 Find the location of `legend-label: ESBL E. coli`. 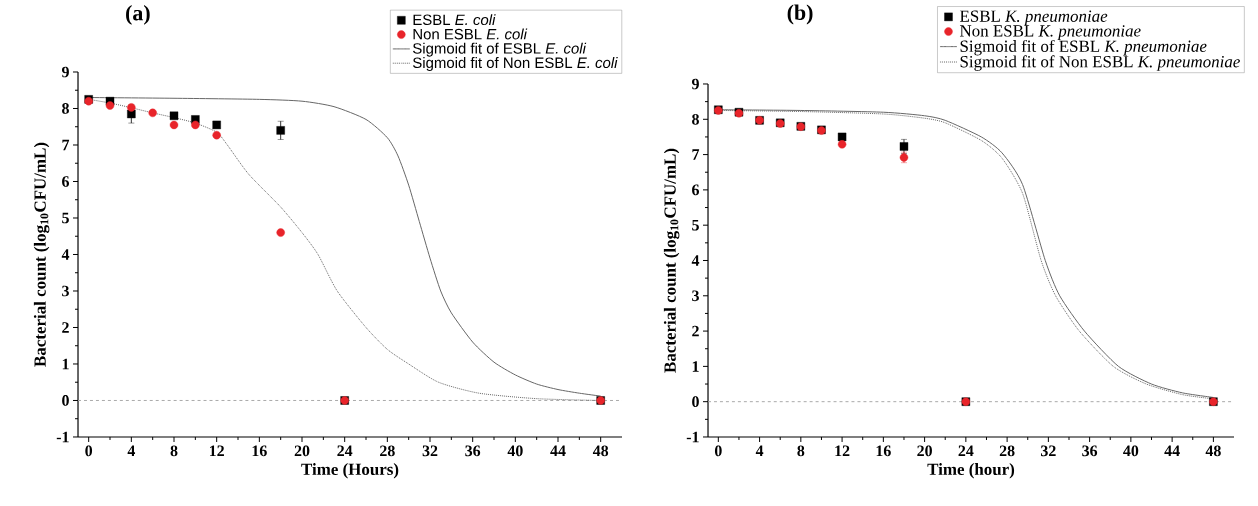

legend-label: ESBL E. coli is located at coordinates (454, 20).